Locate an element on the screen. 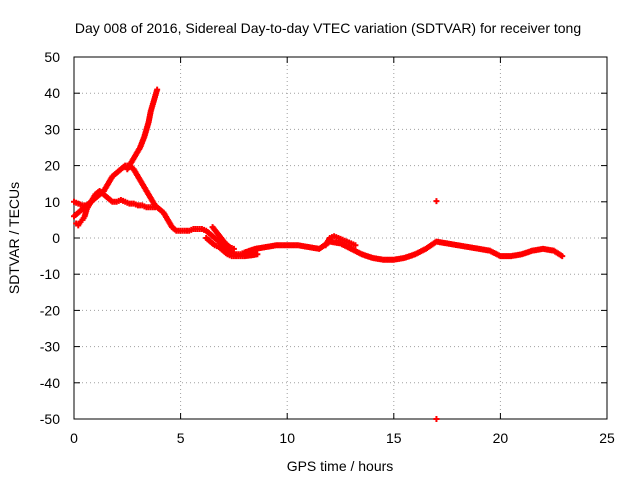 The image size is (640, 480). y-tick-label: 30 is located at coordinates (52, 129).